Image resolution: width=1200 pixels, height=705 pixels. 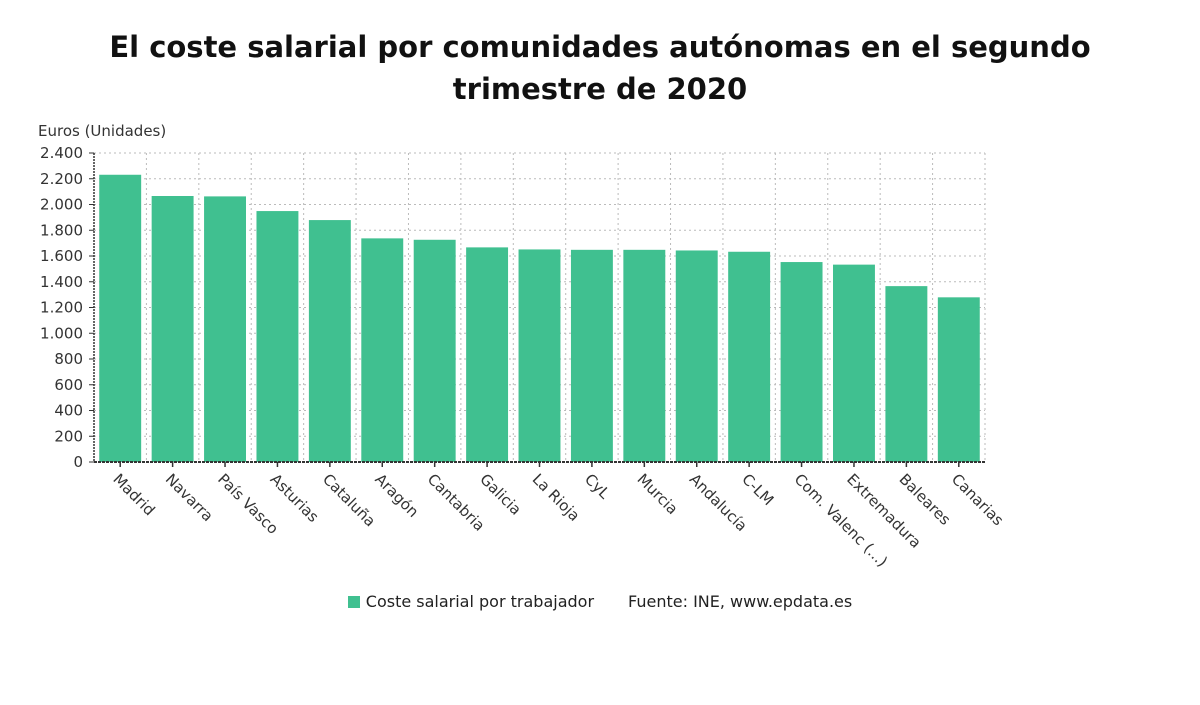 I want to click on x-tick-label: Canarias, so click(x=977, y=499).